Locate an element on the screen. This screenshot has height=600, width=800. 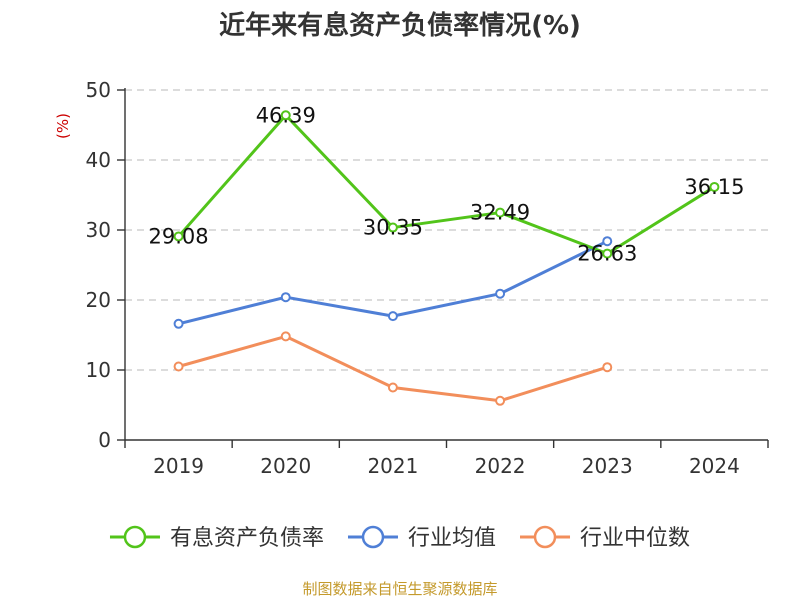
data-label: 26.63 is located at coordinates (607, 254).